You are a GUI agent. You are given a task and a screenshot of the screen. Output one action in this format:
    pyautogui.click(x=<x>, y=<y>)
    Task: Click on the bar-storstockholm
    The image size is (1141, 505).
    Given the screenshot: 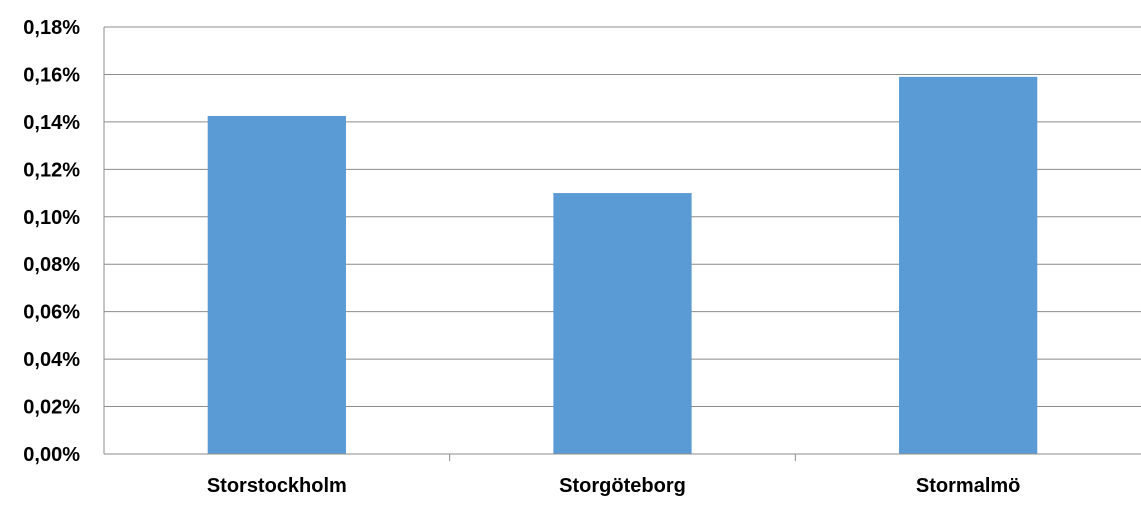 What is the action you would take?
    pyautogui.click(x=276, y=284)
    